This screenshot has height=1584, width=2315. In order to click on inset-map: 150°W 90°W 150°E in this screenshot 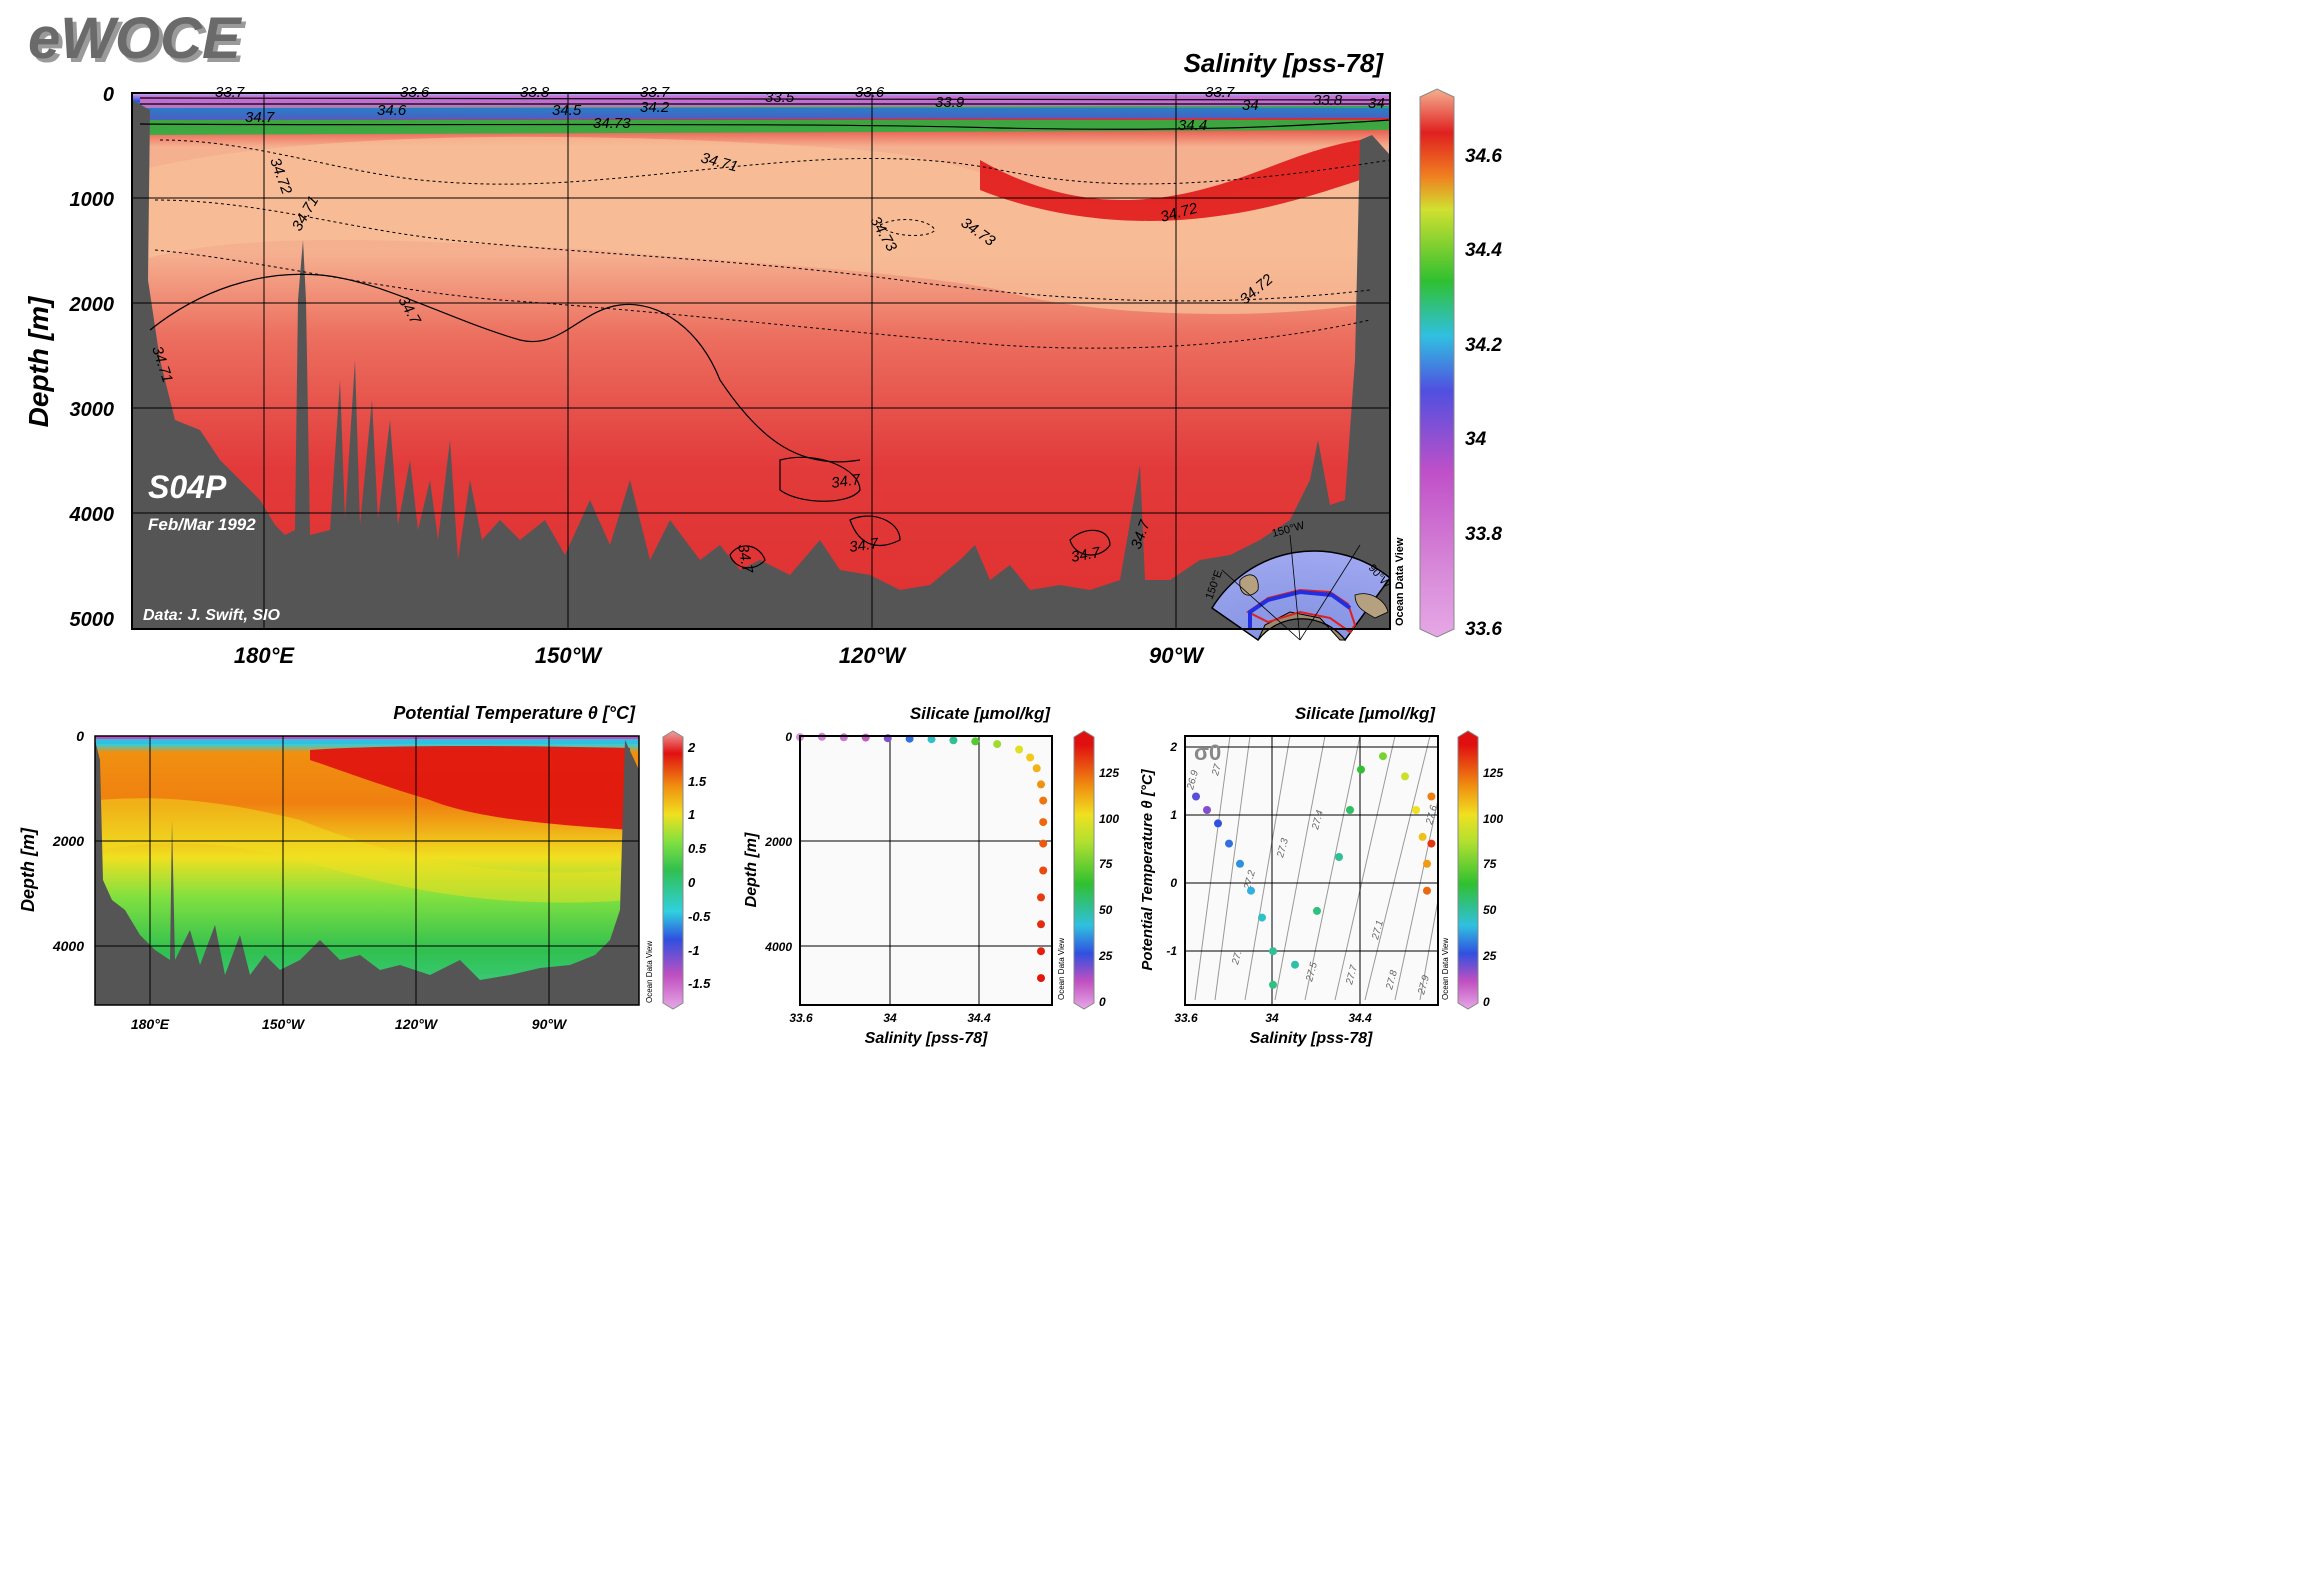, I will do `click(1298, 581)`.